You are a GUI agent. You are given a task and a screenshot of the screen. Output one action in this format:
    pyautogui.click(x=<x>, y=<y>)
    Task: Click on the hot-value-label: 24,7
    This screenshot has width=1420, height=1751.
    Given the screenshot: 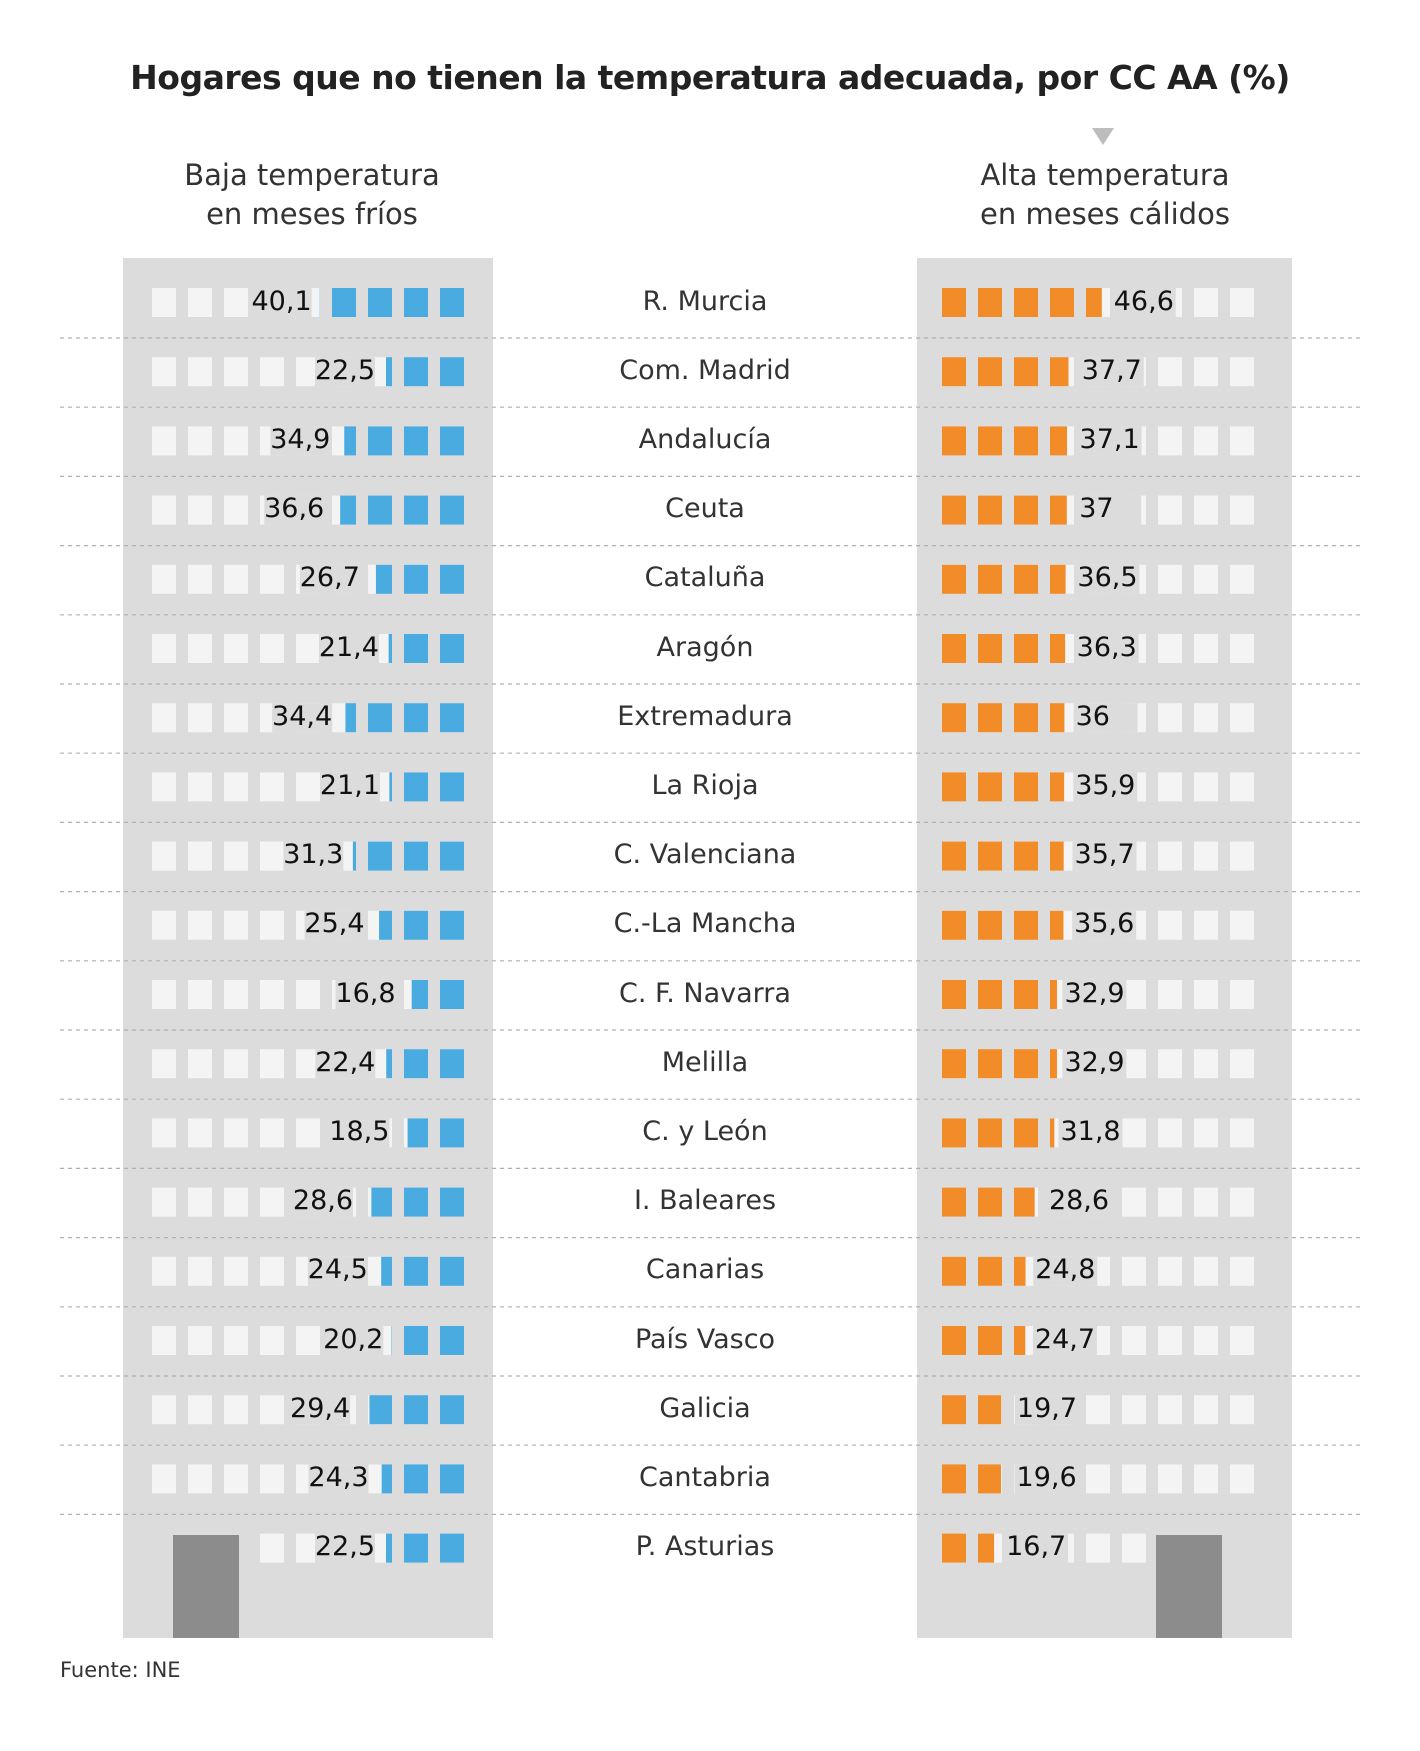 What is the action you would take?
    pyautogui.click(x=1065, y=1339)
    